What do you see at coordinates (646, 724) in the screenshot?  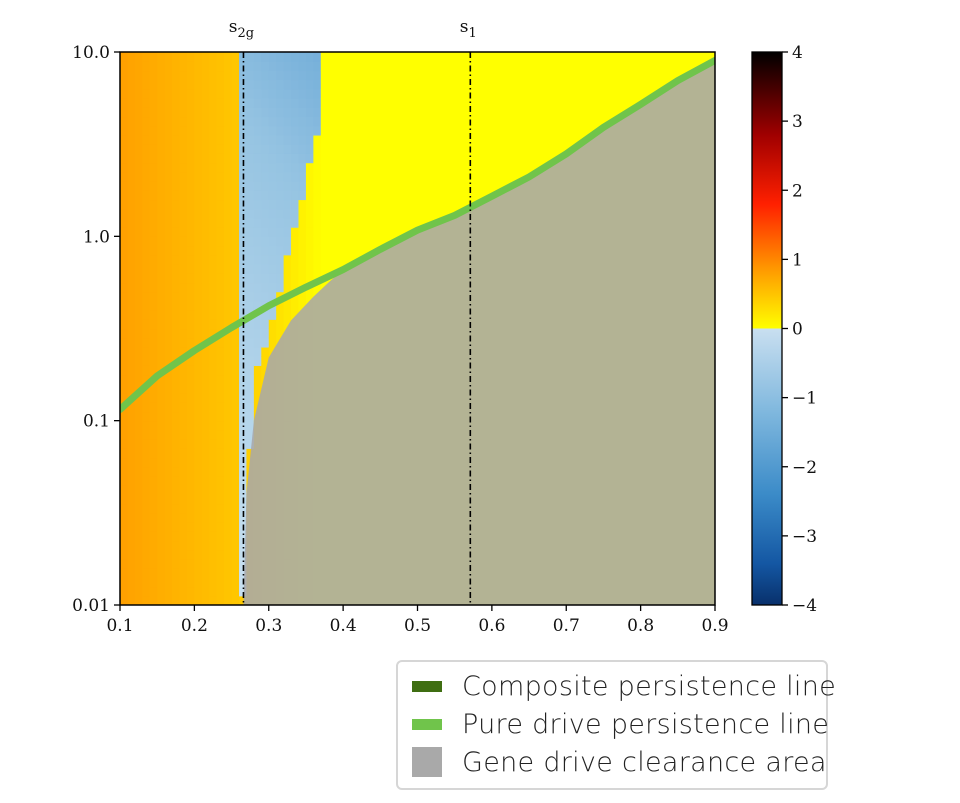 I see `legend-label-pure-drive: Pure drive persistence line` at bounding box center [646, 724].